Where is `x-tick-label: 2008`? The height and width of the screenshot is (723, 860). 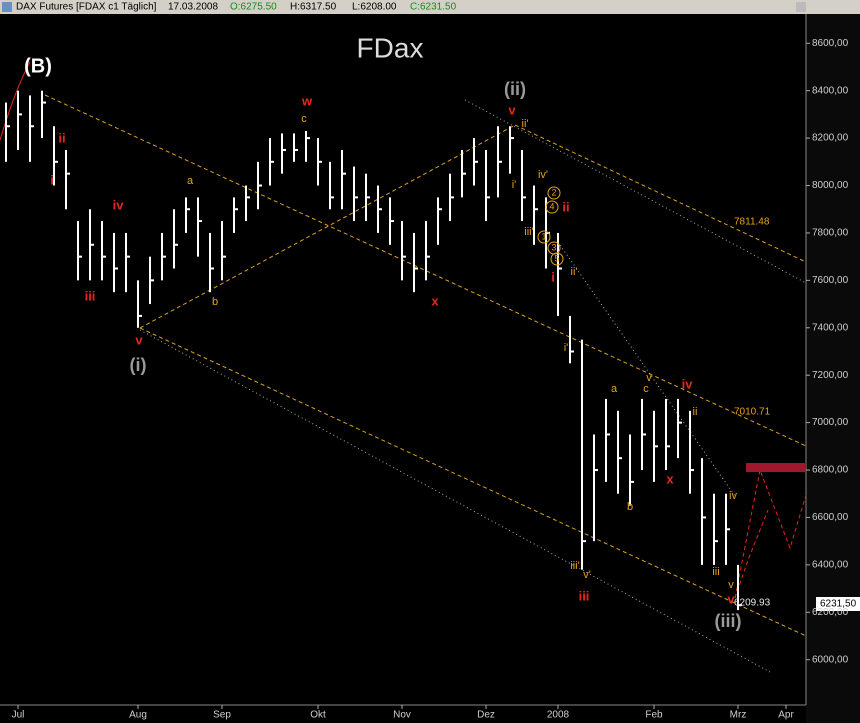
x-tick-label: 2008 is located at coordinates (558, 715).